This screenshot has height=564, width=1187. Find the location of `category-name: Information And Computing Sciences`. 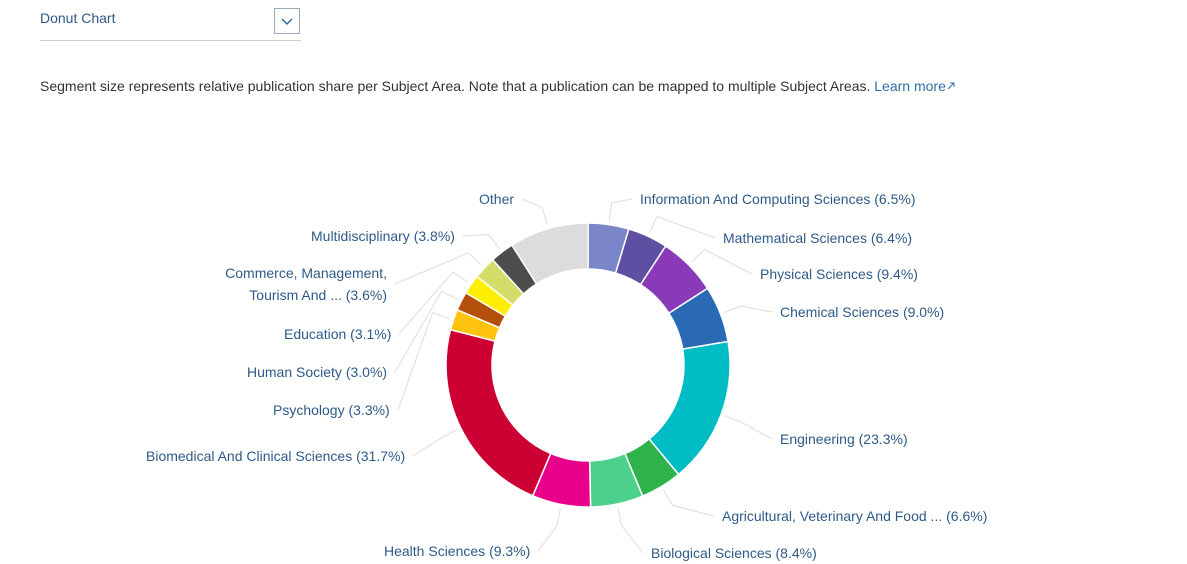

category-name: Information And Computing Sciences is located at coordinates (755, 199).